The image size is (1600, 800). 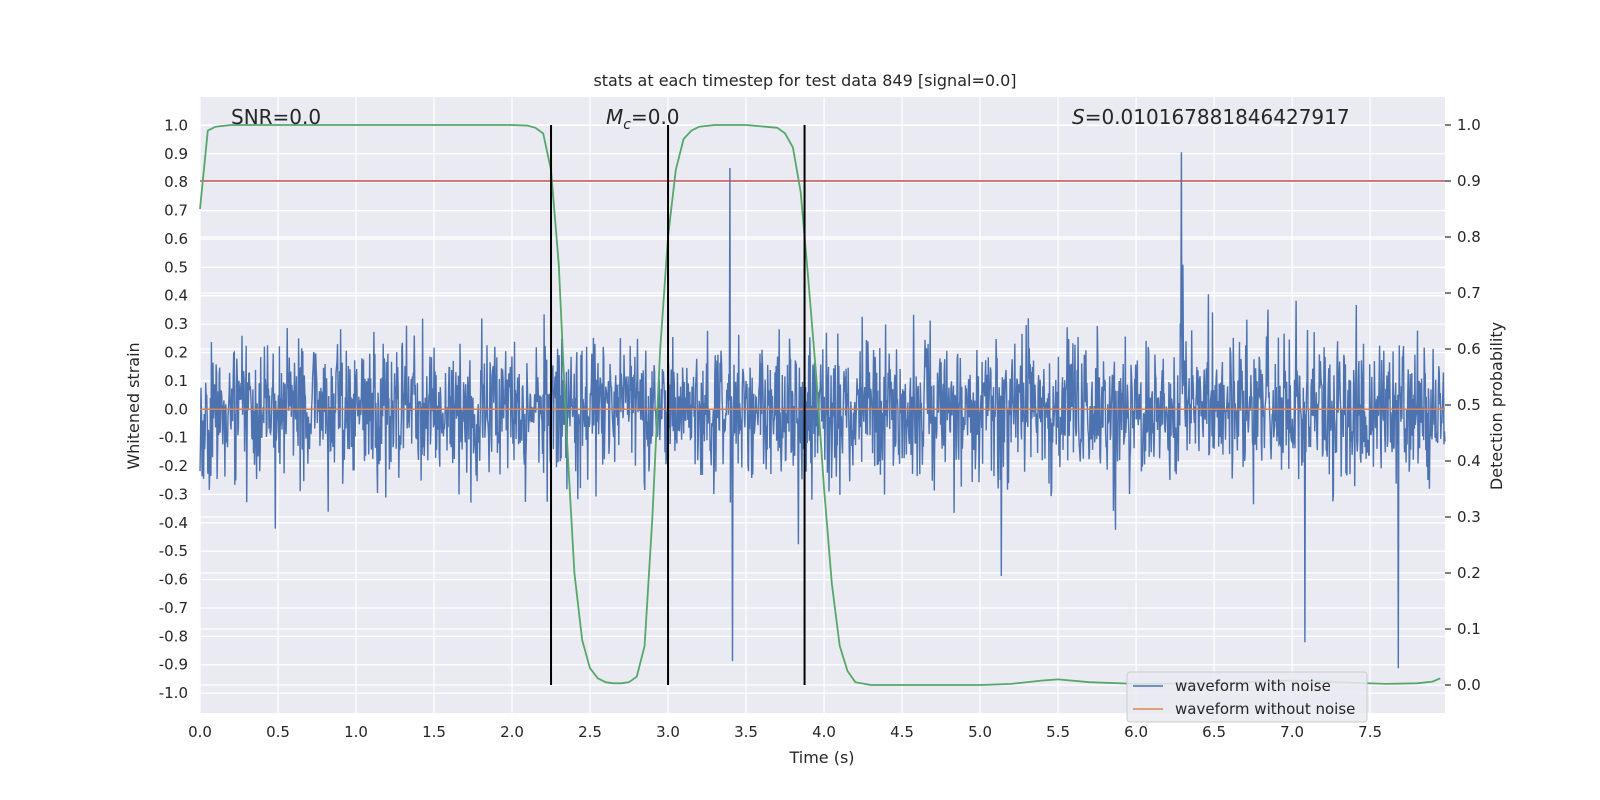 I want to click on y2-tick-label: 1.0, so click(x=1469, y=125).